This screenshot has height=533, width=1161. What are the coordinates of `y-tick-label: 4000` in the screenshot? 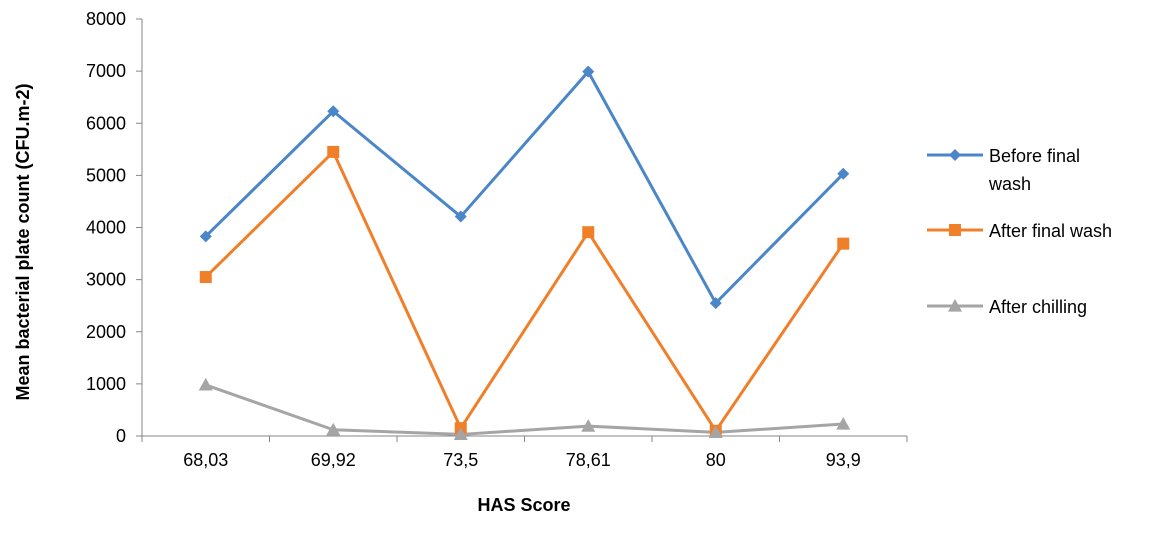 It's located at (106, 228).